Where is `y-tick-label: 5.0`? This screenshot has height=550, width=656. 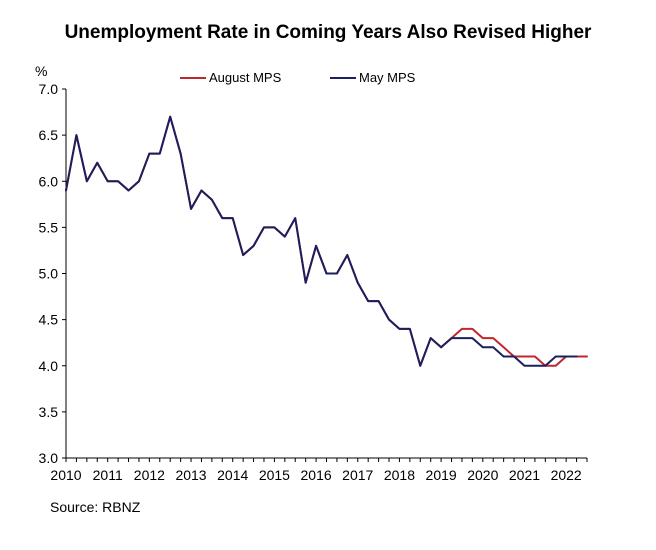
y-tick-label: 5.0 is located at coordinates (49, 274).